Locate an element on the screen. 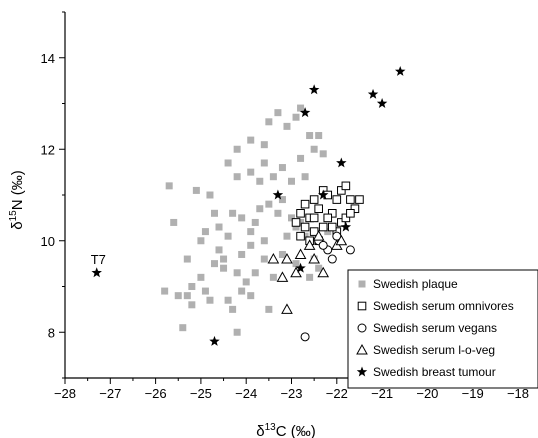 This screenshot has height=438, width=538. y-tick-label: 14 is located at coordinates (48, 58).